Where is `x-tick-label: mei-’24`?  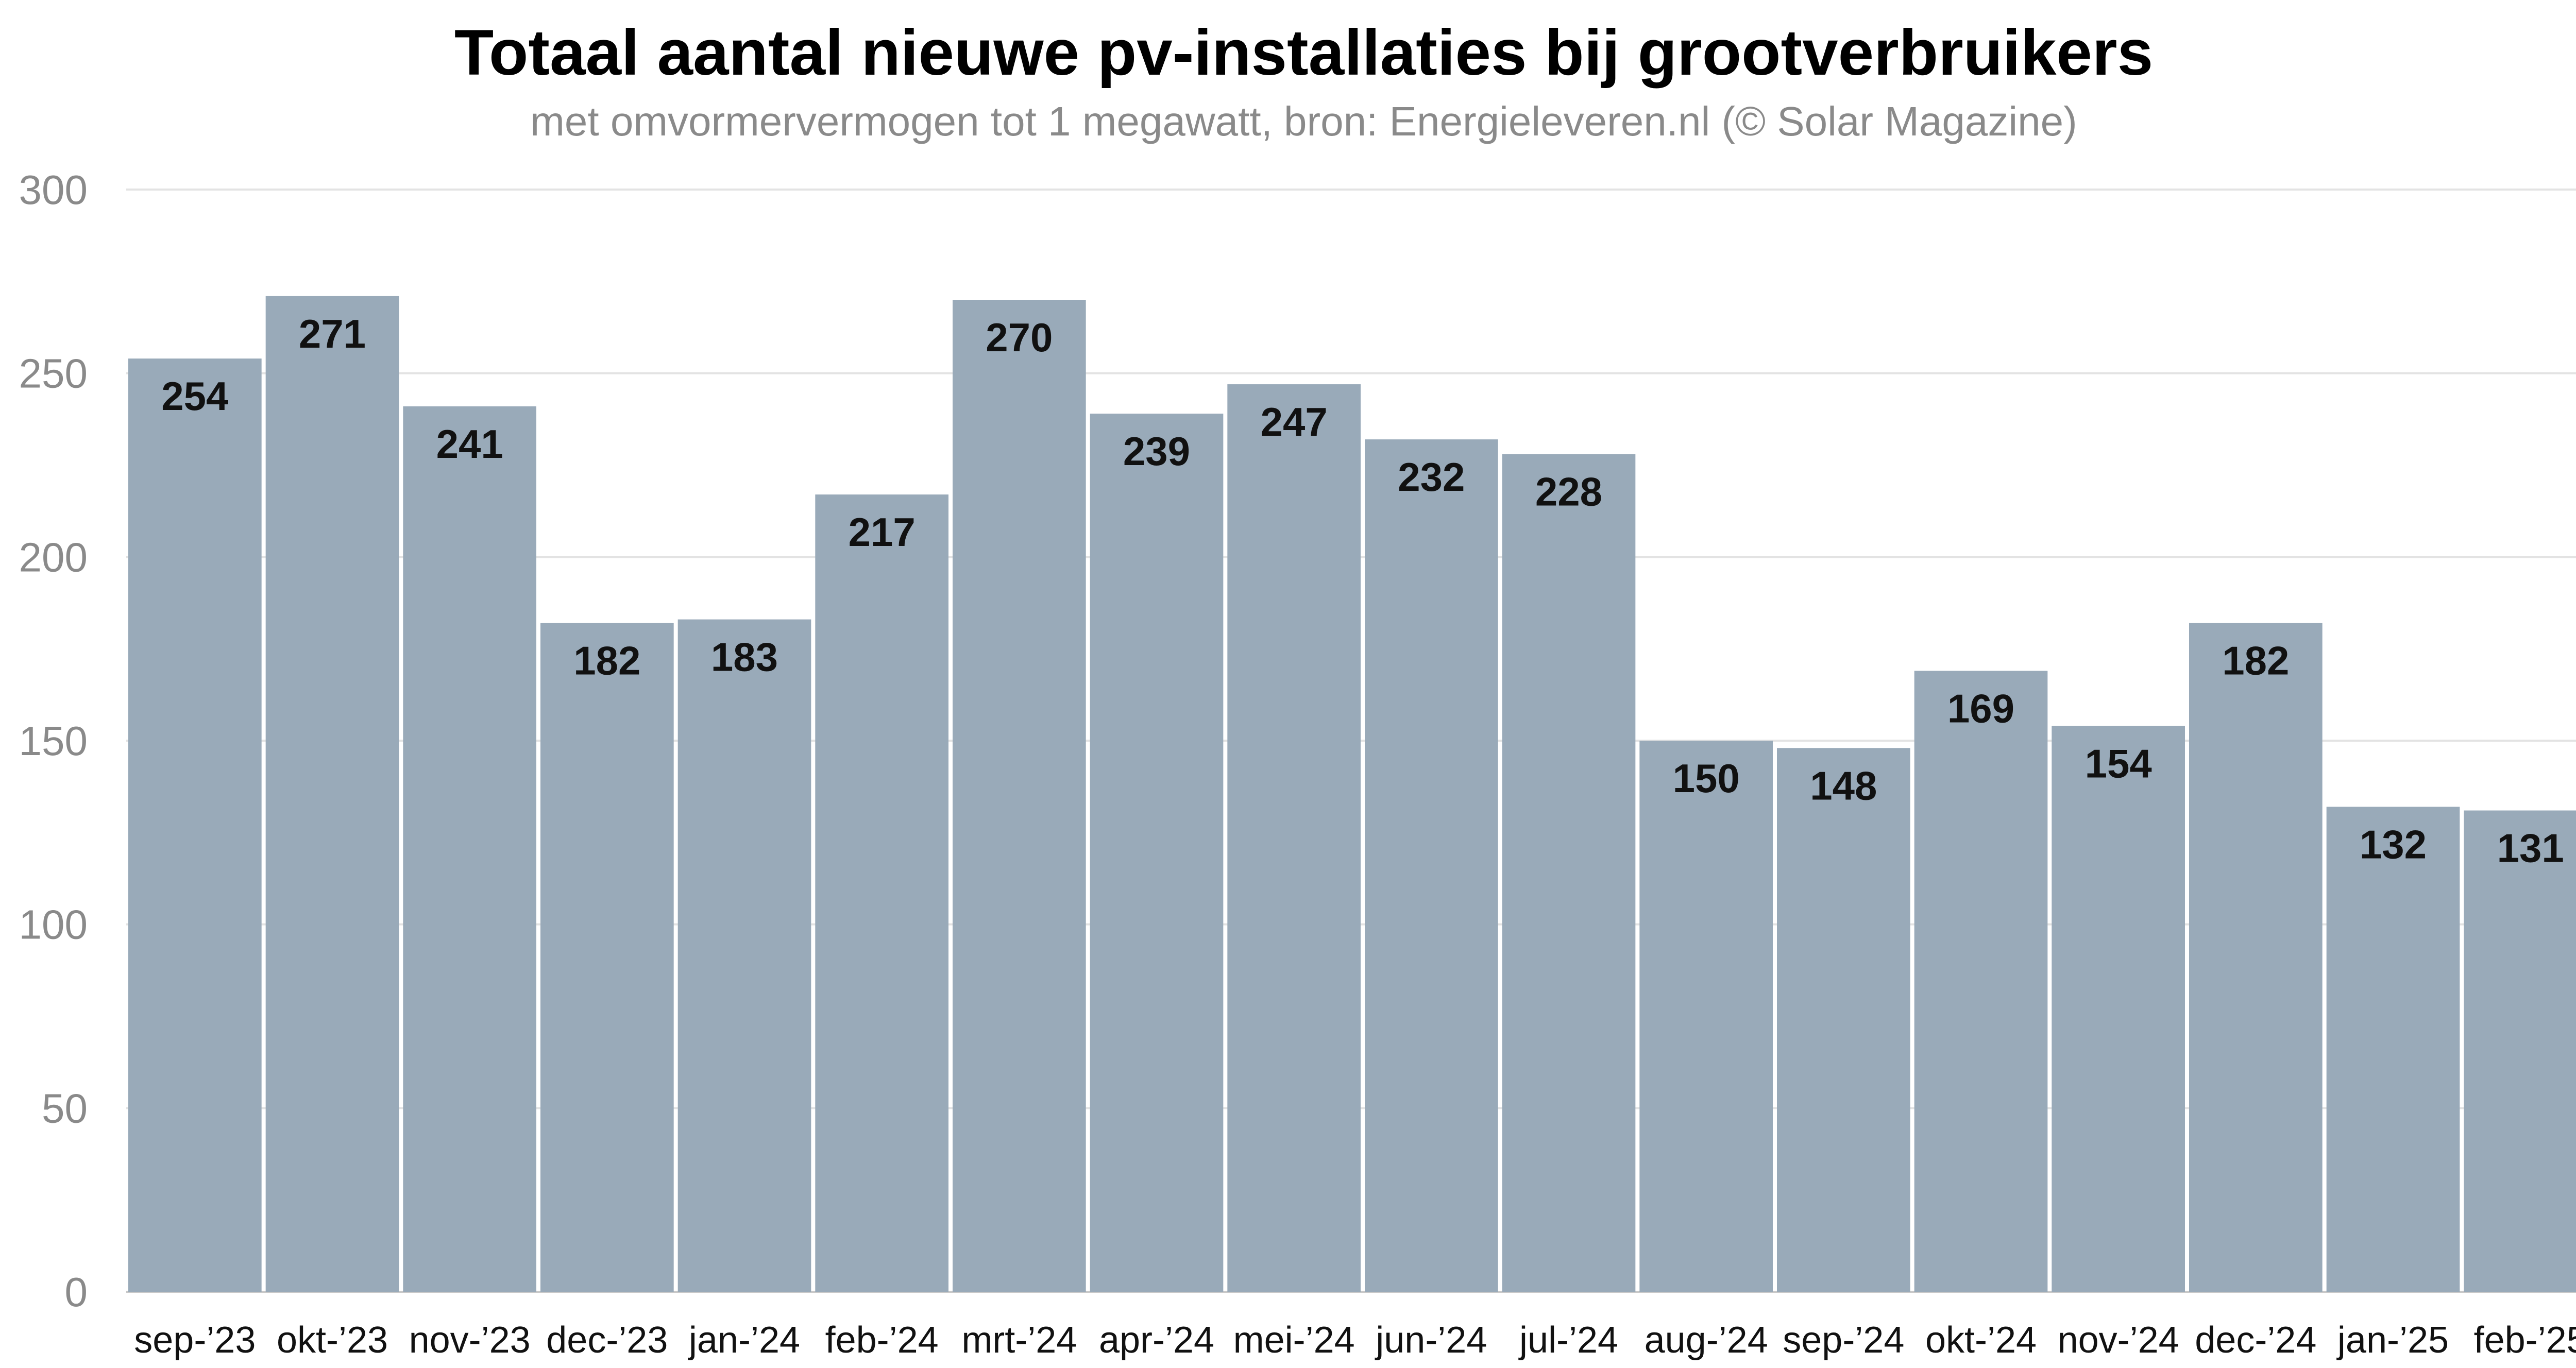
x-tick-label: mei-’24 is located at coordinates (1294, 1340).